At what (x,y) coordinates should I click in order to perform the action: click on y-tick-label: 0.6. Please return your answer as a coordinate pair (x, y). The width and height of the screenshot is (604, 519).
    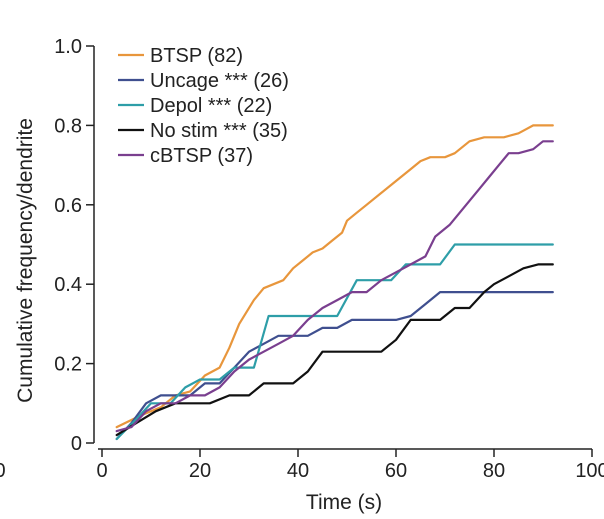
    Looking at the image, I should click on (68, 206).